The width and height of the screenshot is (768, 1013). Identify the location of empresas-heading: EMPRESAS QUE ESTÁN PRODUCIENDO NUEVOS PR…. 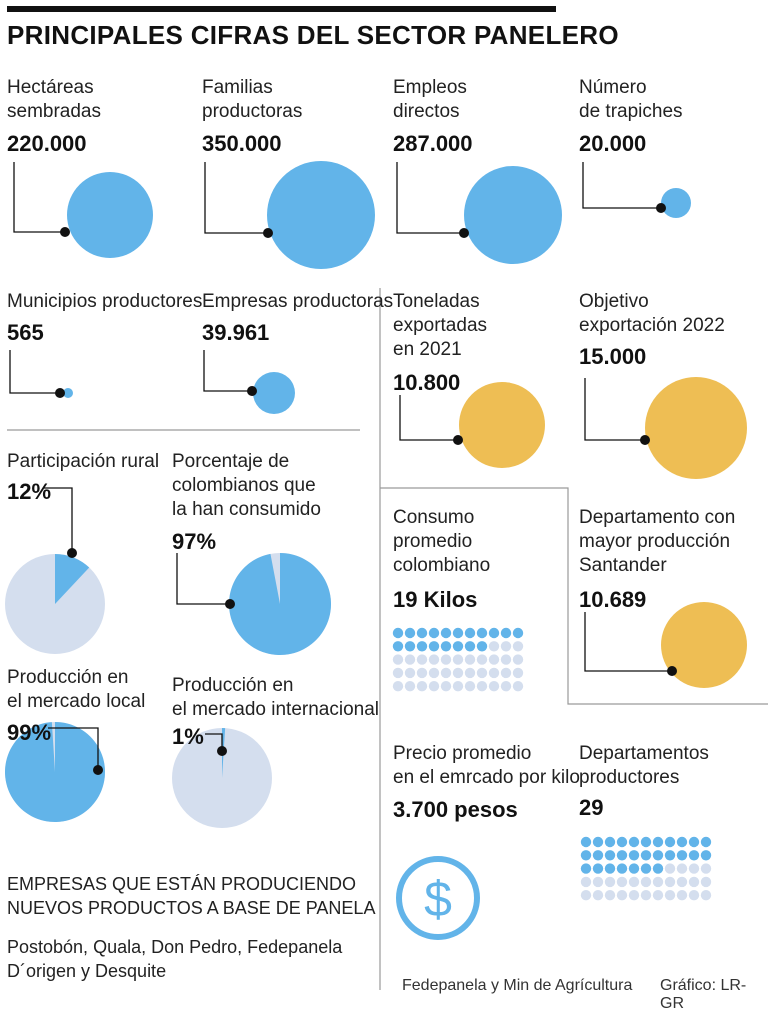
(191, 896).